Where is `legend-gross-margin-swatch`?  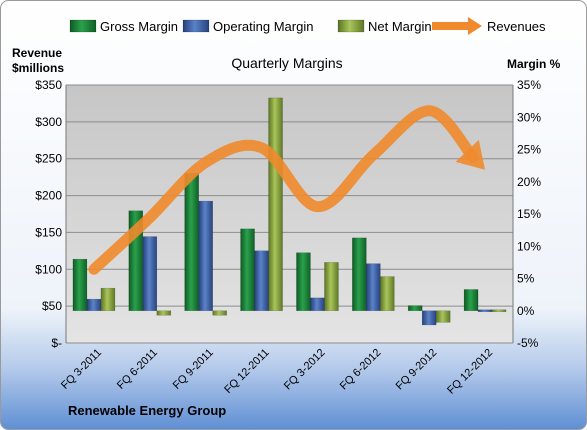 legend-gross-margin-swatch is located at coordinates (83, 26).